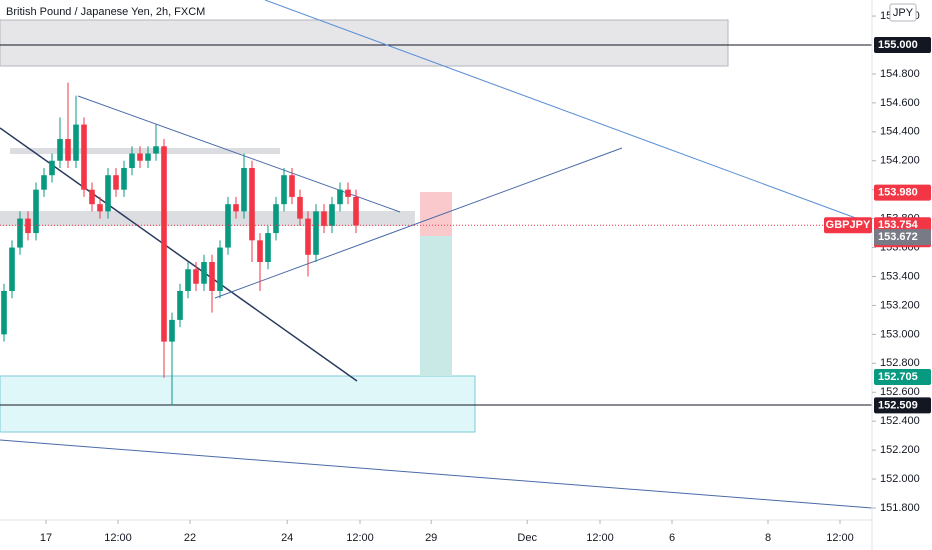 The image size is (932, 550). I want to click on y-tick-label: 152.000, so click(900, 479).